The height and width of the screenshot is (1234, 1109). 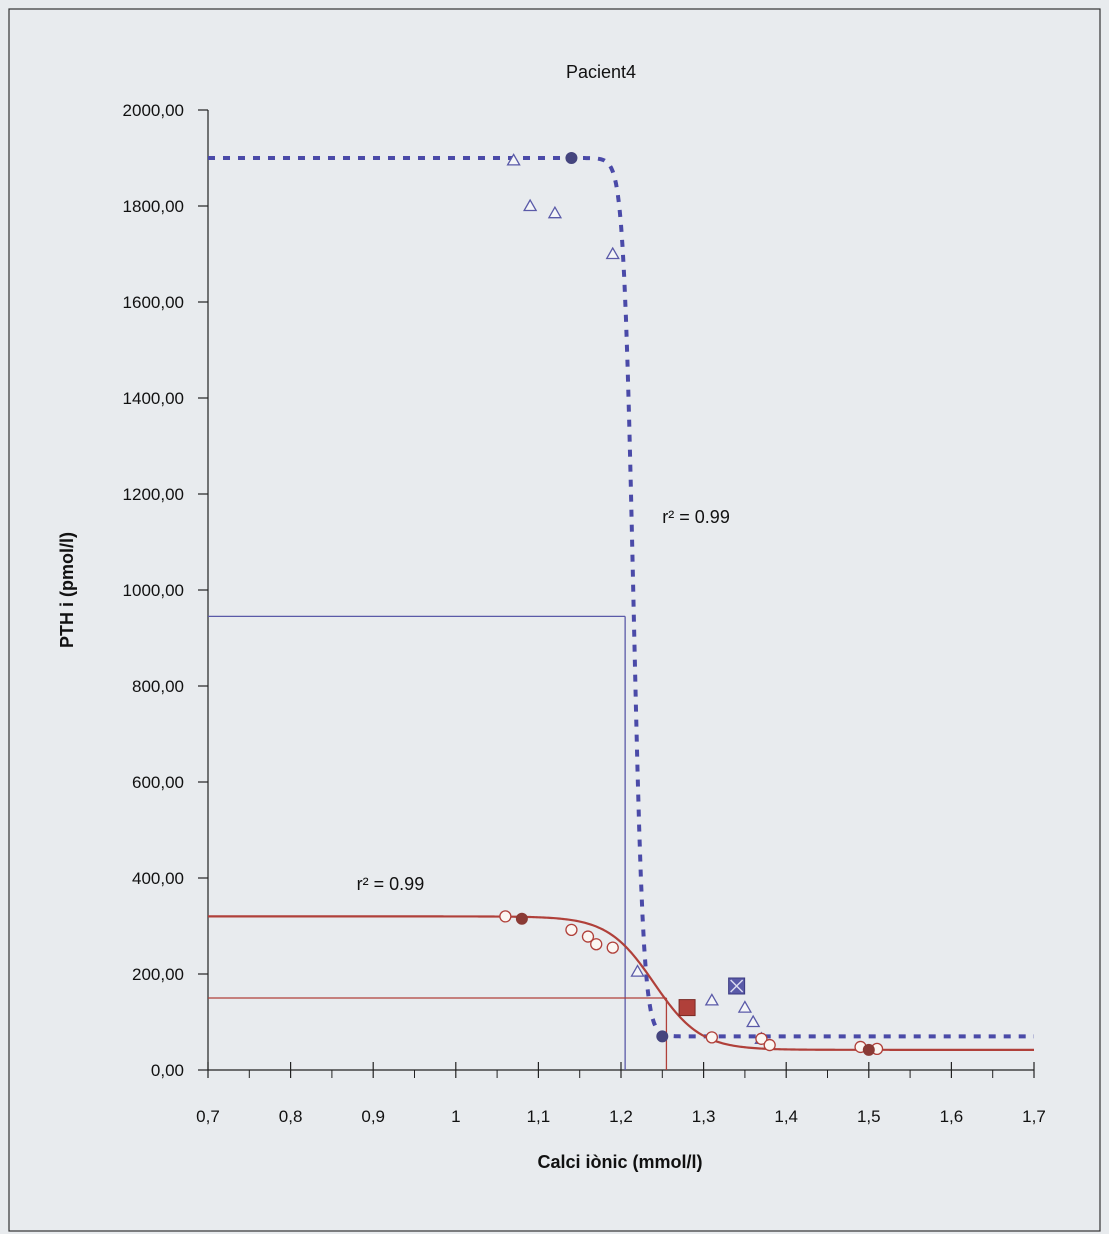 I want to click on fit-curve-solid, so click(x=621, y=983).